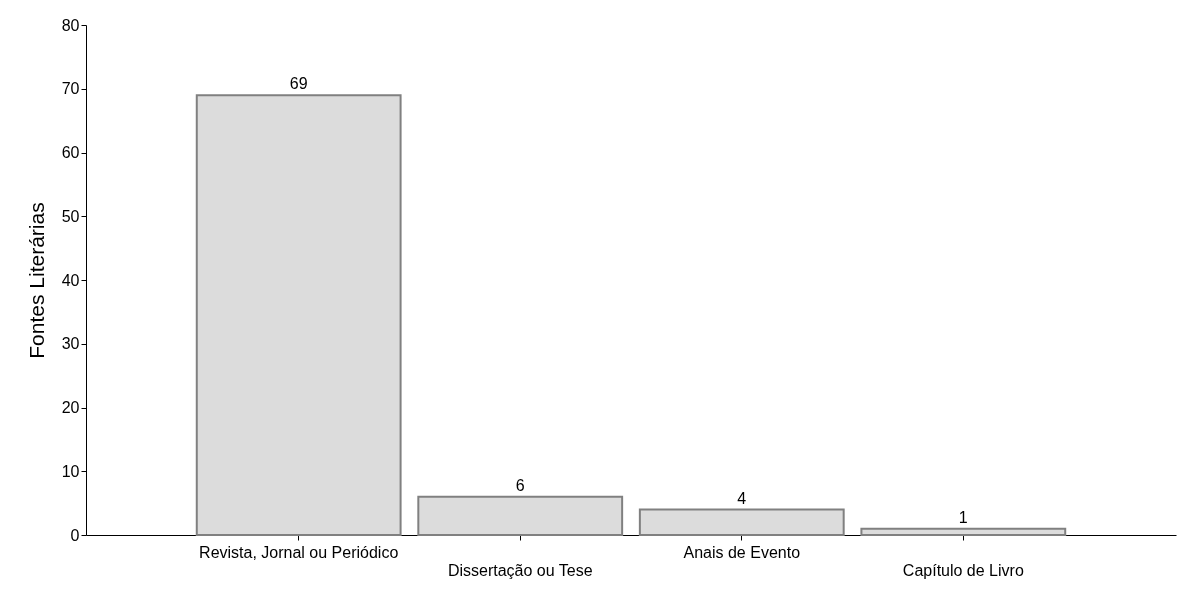 The width and height of the screenshot is (1186, 593). What do you see at coordinates (299, 552) in the screenshot?
I see `x-tick-label: Revista, Jornal ou Periódico` at bounding box center [299, 552].